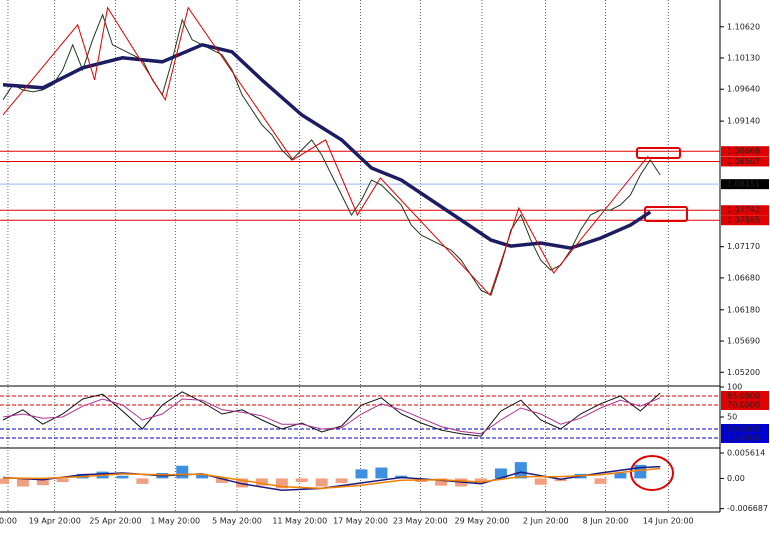 The width and height of the screenshot is (770, 534). What do you see at coordinates (732, 417) in the screenshot?
I see `y-tick-label: 50` at bounding box center [732, 417].